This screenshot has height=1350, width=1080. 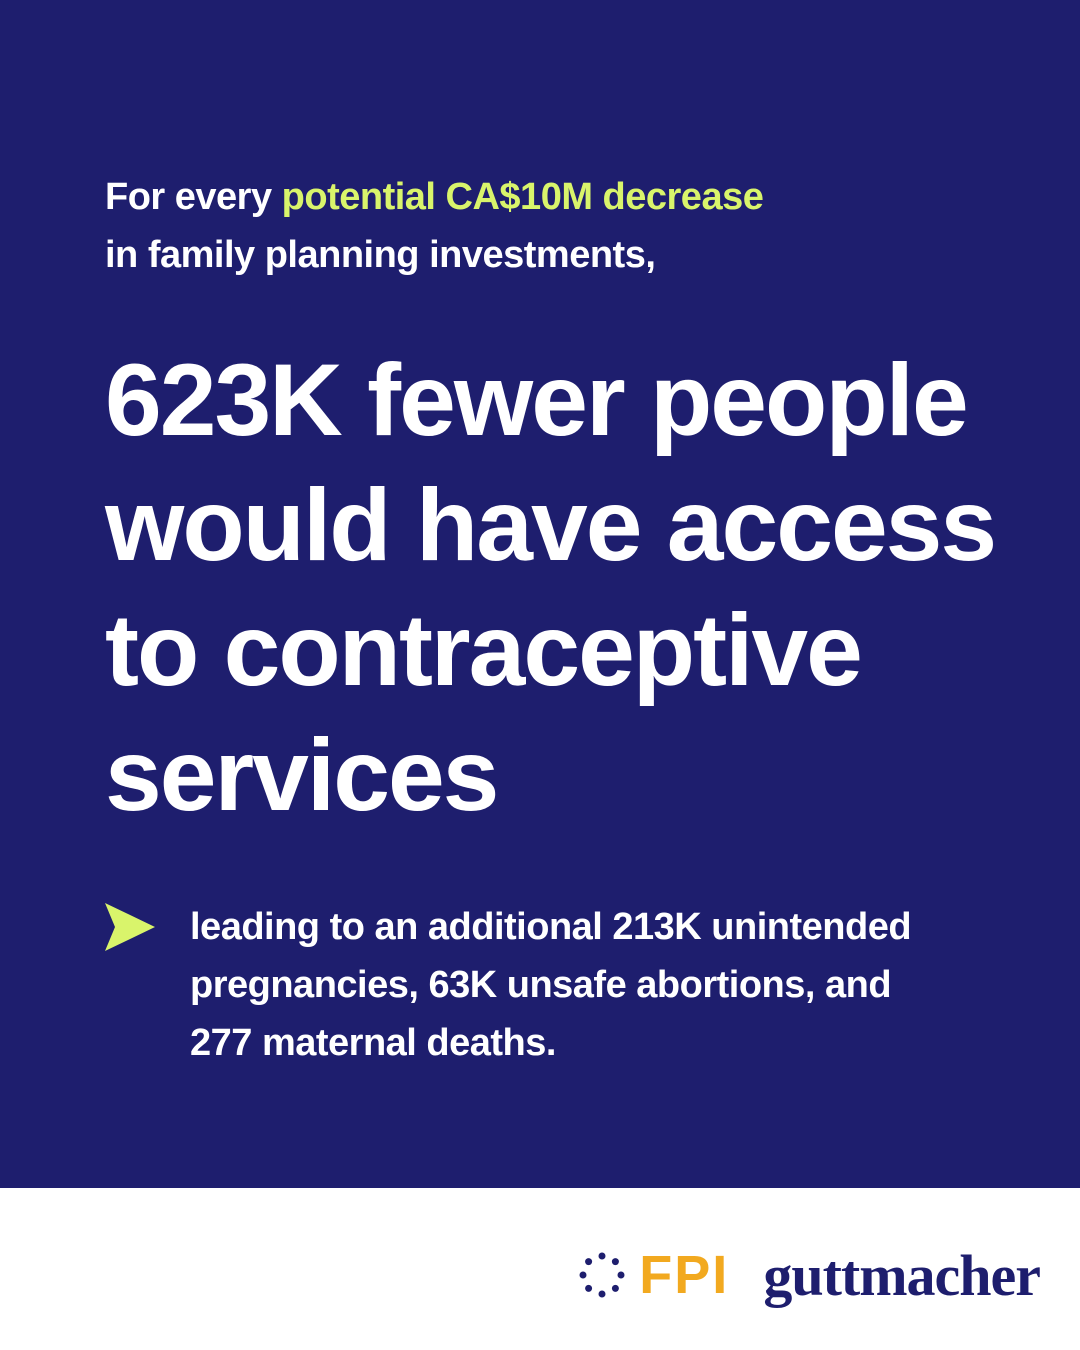 I want to click on intro-highlight: potential CA$10M decrease, so click(x=522, y=197).